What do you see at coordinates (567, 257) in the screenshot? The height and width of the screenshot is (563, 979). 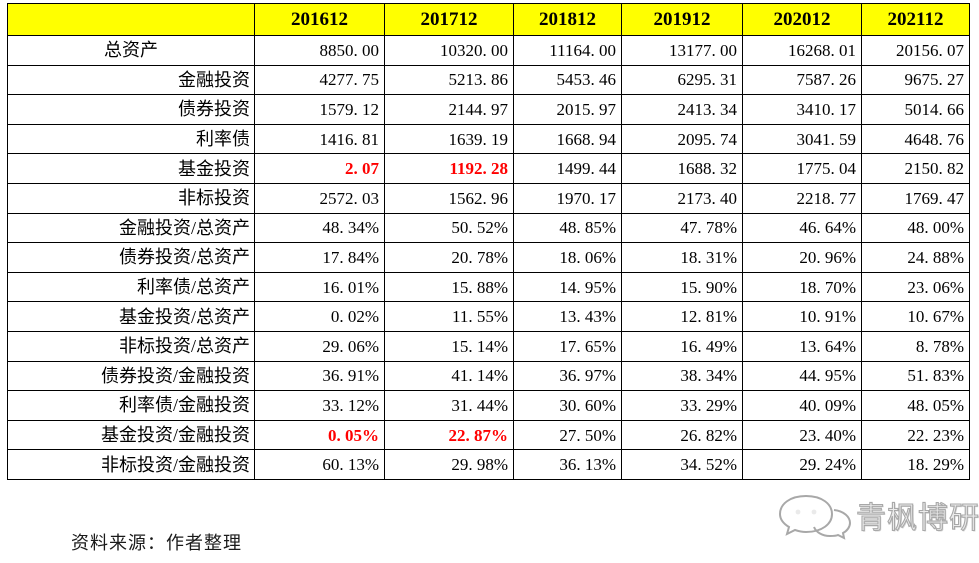 I see `cell-value: 18. 06%` at bounding box center [567, 257].